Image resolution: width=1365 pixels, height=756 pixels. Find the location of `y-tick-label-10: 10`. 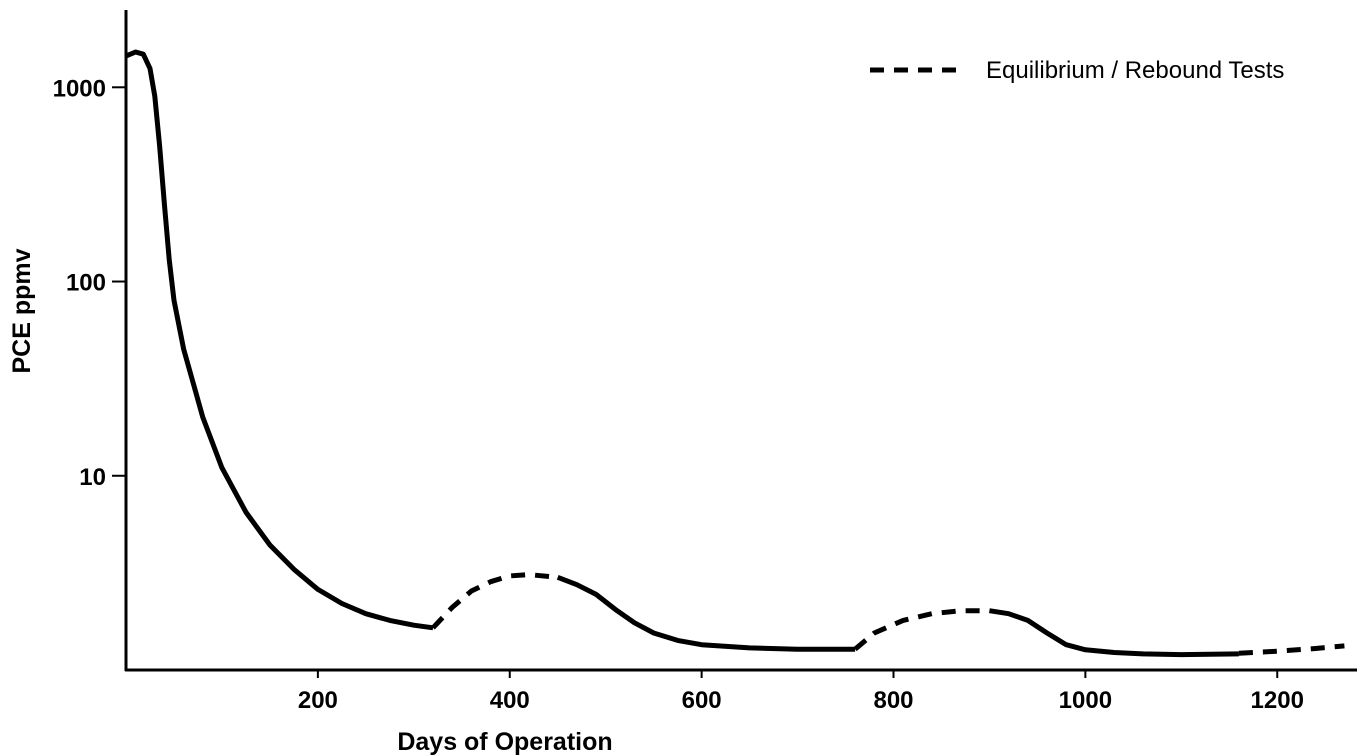

y-tick-label-10: 10 is located at coordinates (92, 477).